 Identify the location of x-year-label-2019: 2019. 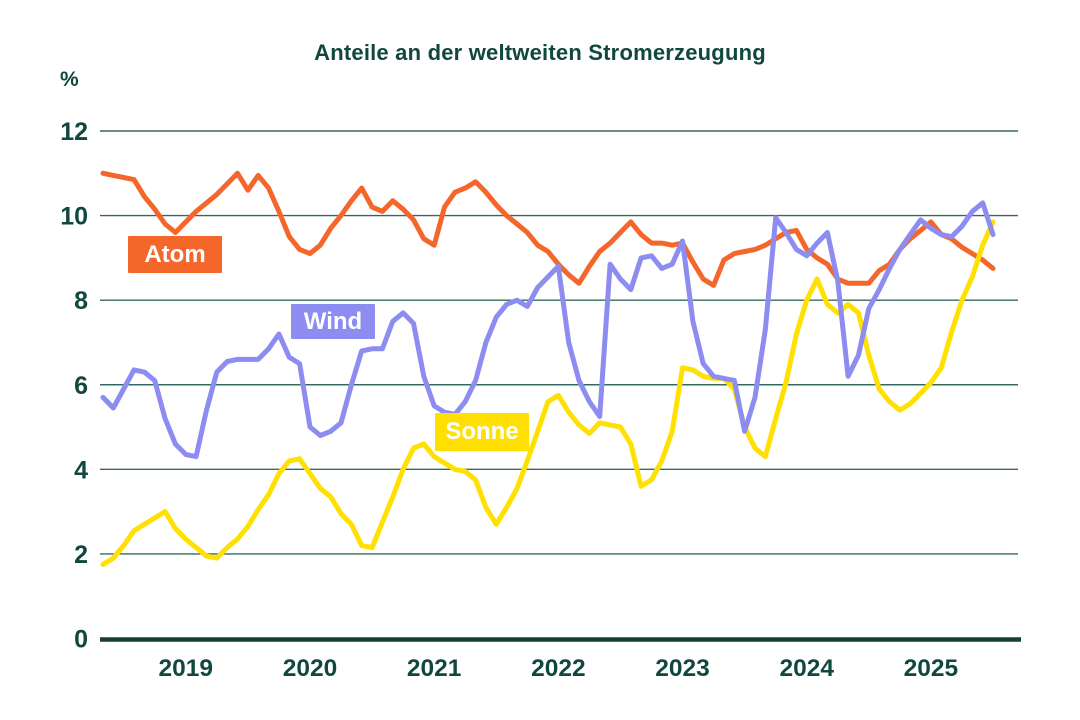
(186, 668).